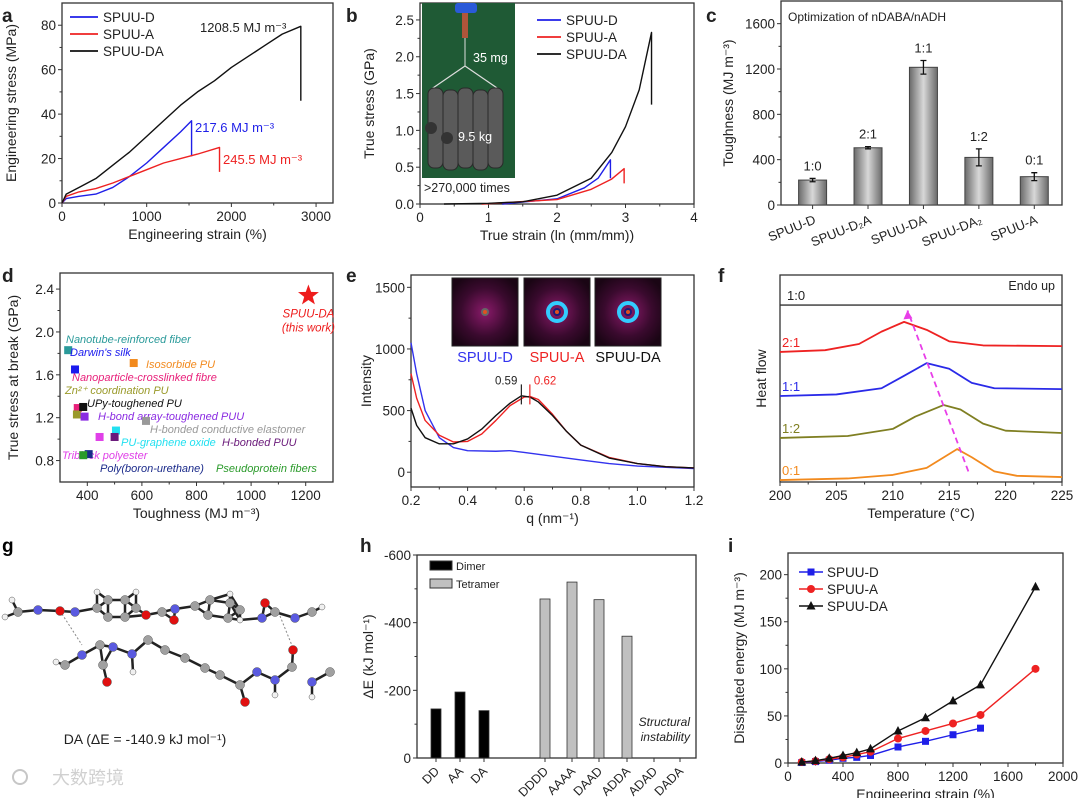 This screenshot has width=1080, height=798. I want to click on clamp-holder-icon, so click(465, 25).